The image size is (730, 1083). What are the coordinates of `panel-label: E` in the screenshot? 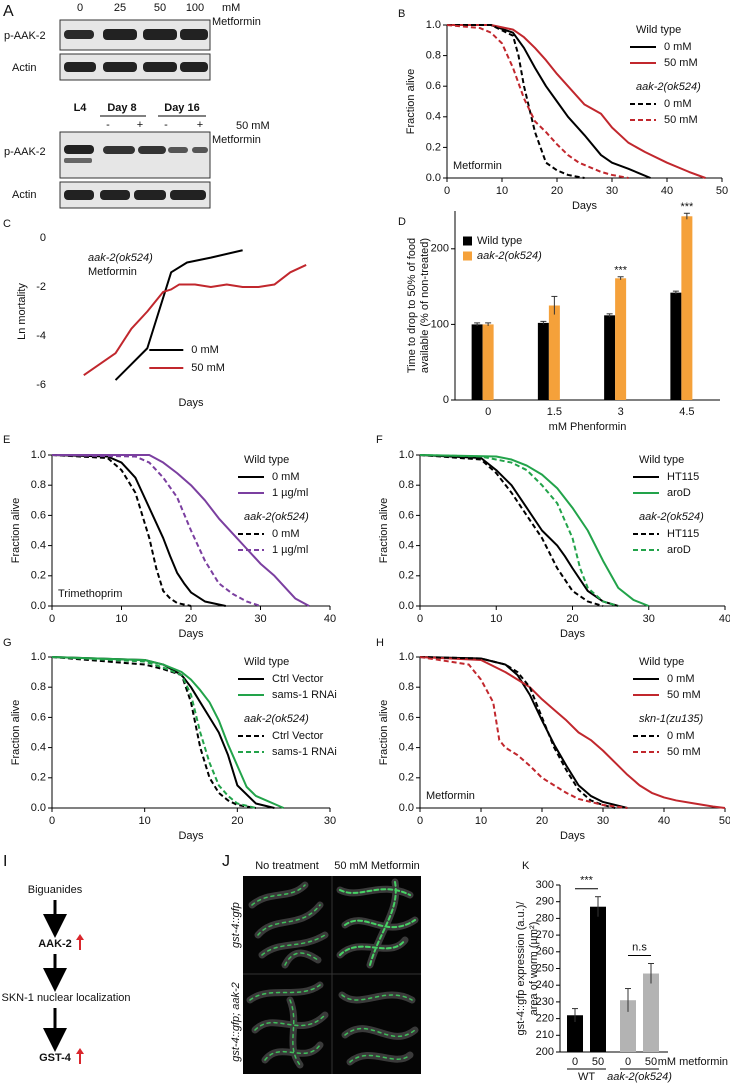 It's located at (6, 440).